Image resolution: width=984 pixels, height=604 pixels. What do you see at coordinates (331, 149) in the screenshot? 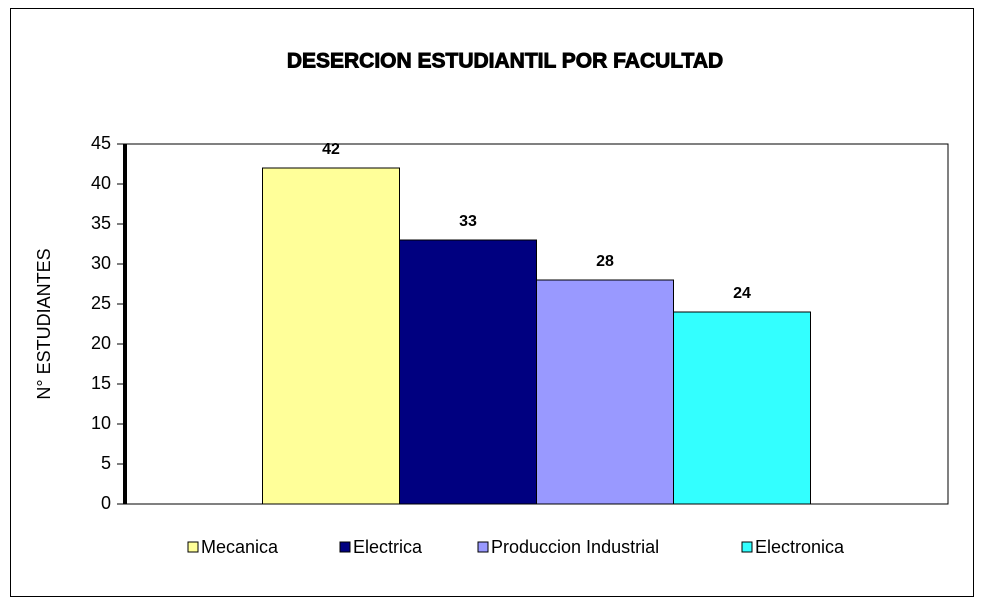
I see `value-label: 42` at bounding box center [331, 149].